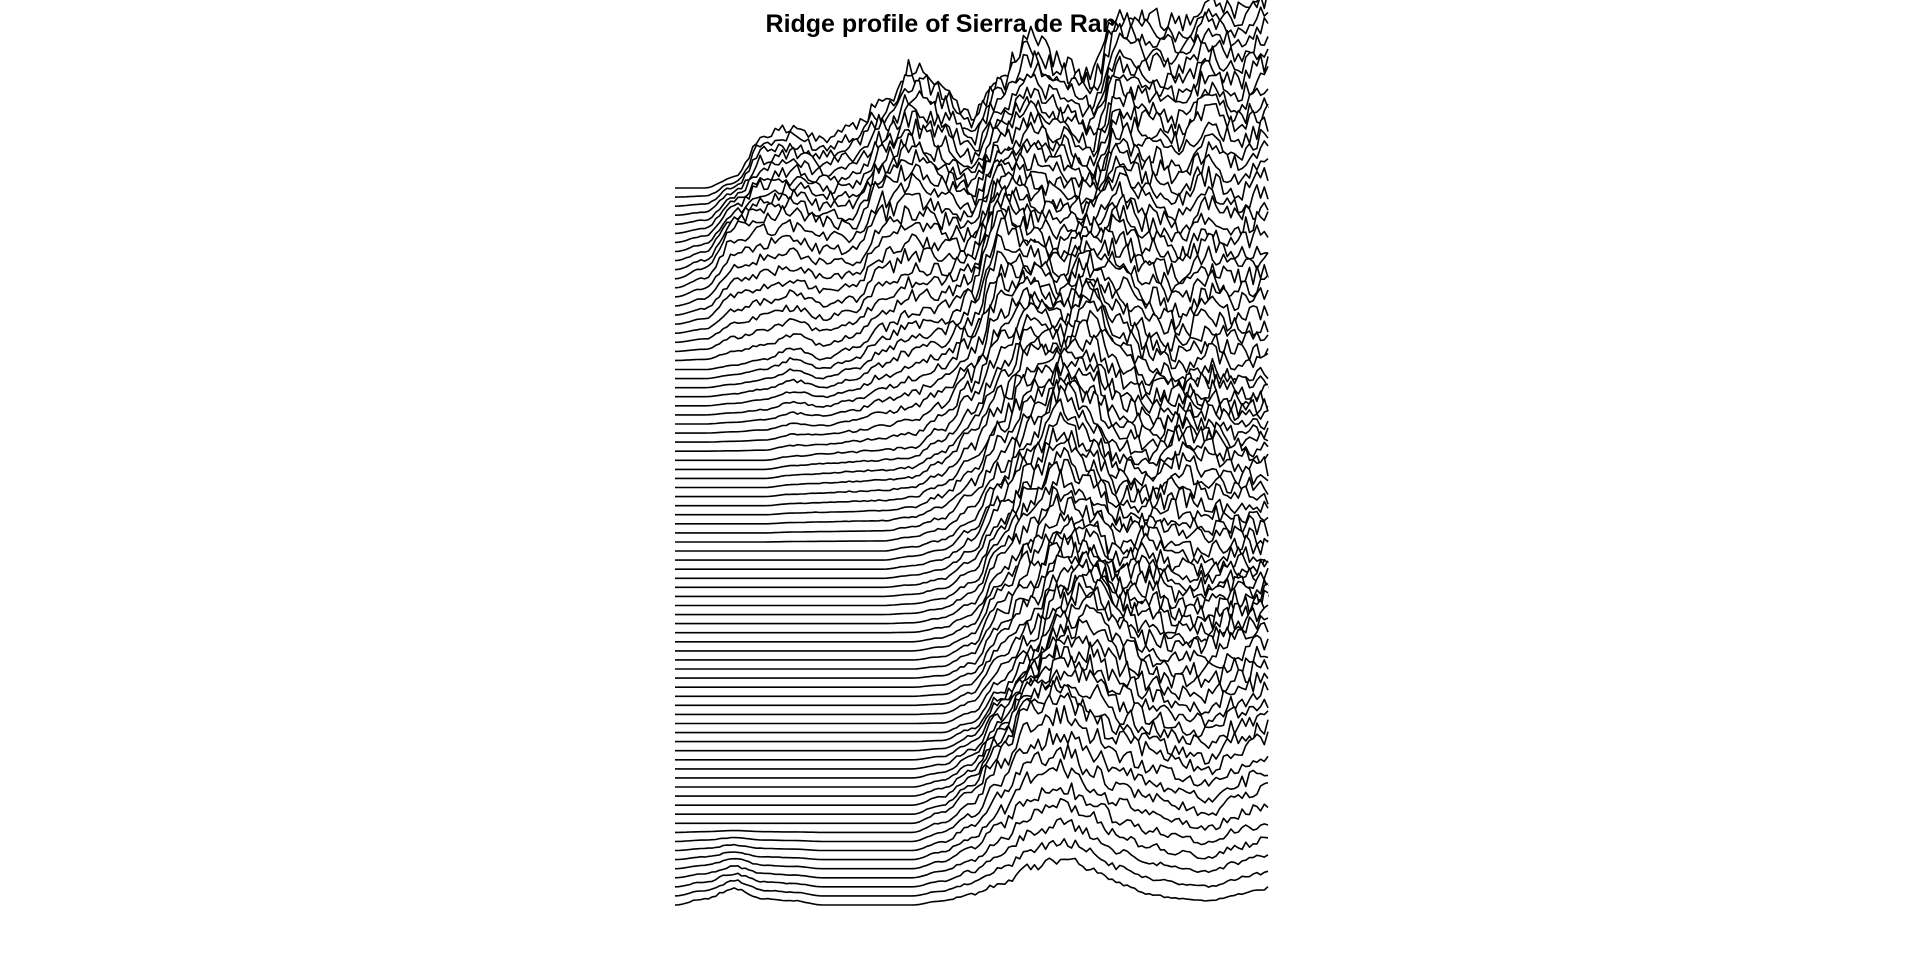 The width and height of the screenshot is (1920, 960). Describe the element at coordinates (960, 24) in the screenshot. I see `chart-title: Ridge profile of Sierra de Ramon` at that location.